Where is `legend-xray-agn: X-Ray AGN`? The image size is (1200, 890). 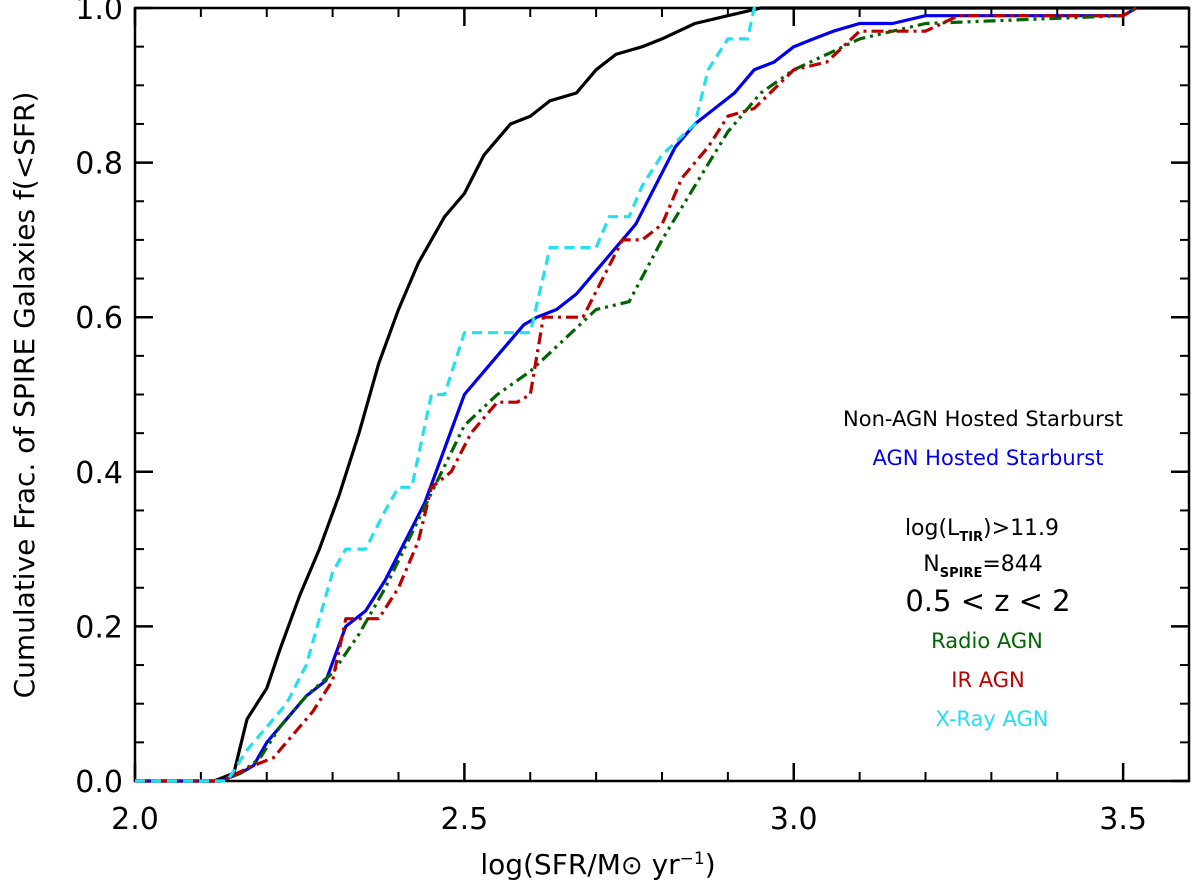
legend-xray-agn: X-Ray AGN is located at coordinates (992, 719).